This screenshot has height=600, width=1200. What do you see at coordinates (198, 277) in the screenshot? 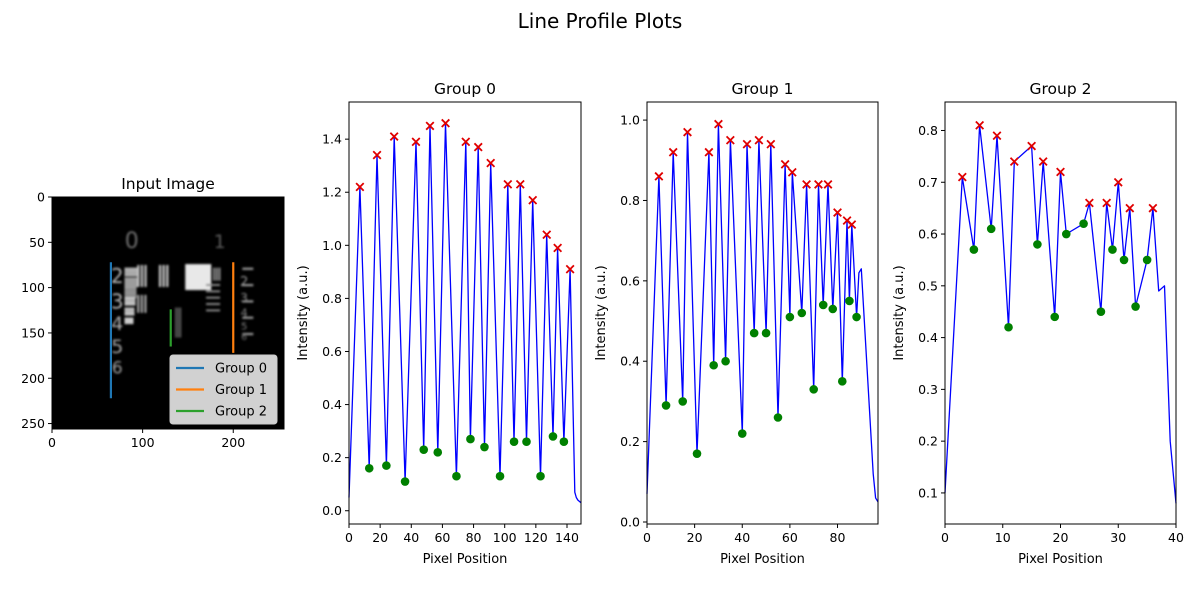
I see `bright-square` at bounding box center [198, 277].